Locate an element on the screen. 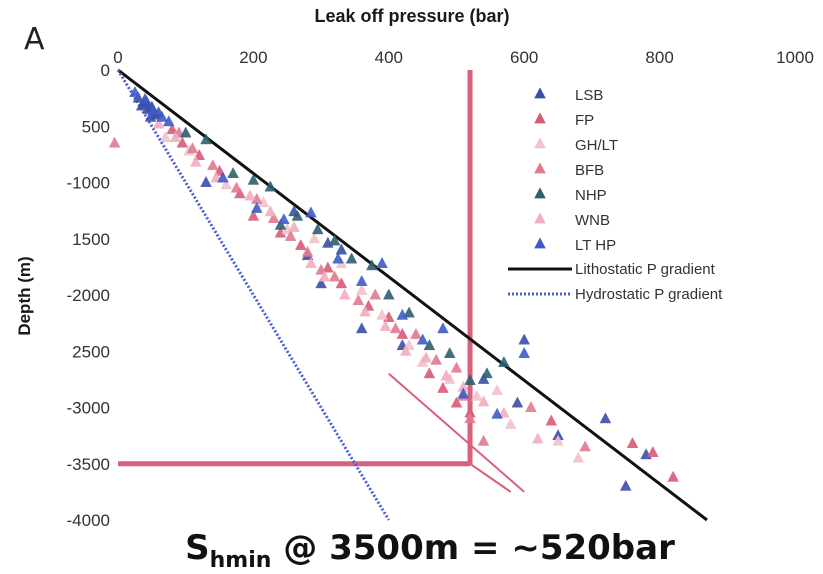  shmin-caption-rest: @ 3500m = ~520bar is located at coordinates (473, 548).